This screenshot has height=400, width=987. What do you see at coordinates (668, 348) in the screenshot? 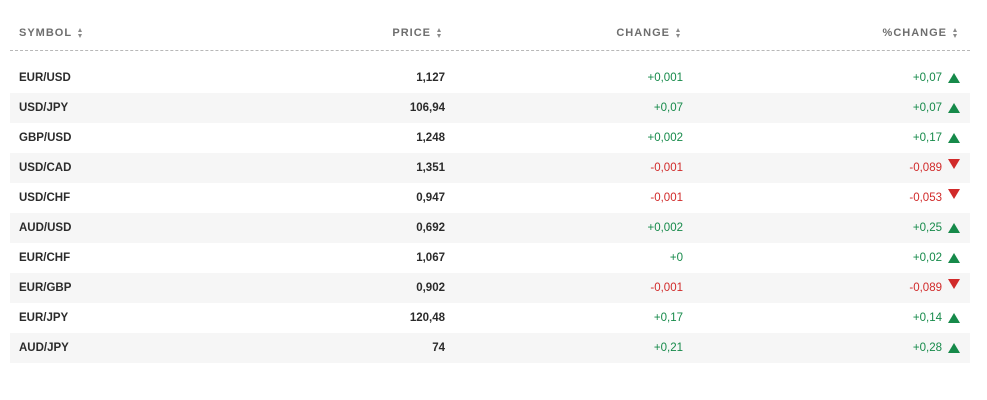
I see `change-cell: +0,21` at bounding box center [668, 348].